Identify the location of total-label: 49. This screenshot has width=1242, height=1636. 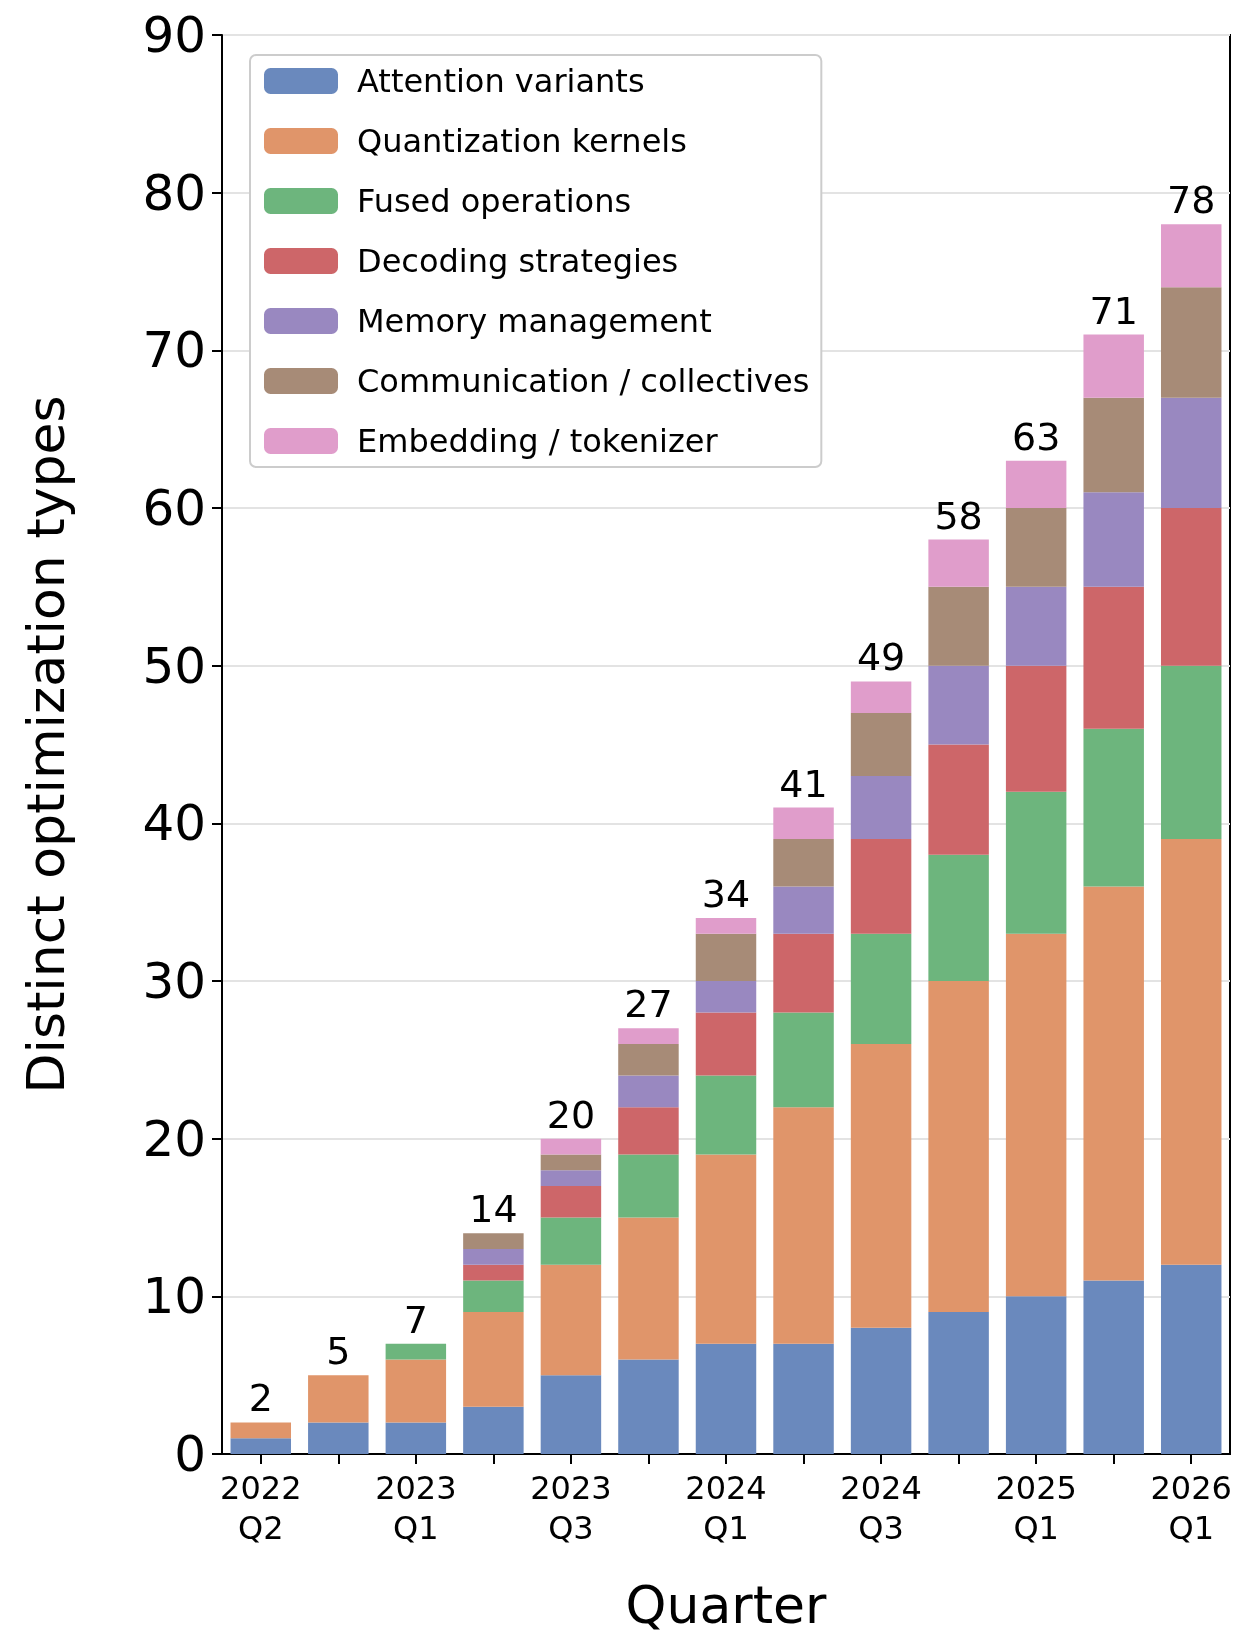
(881, 657).